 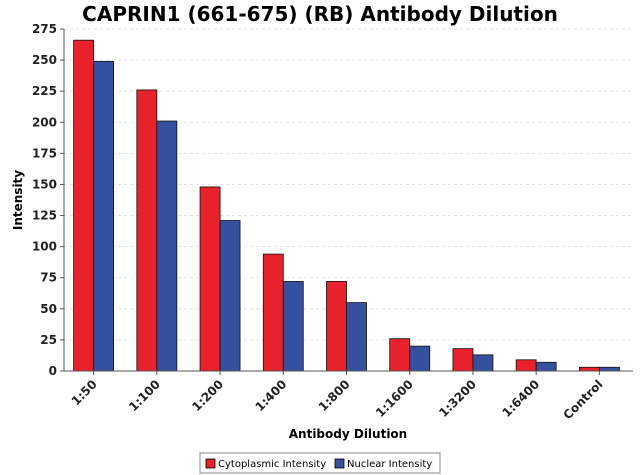 I want to click on x-tick-label: 1:400, so click(x=270, y=395).